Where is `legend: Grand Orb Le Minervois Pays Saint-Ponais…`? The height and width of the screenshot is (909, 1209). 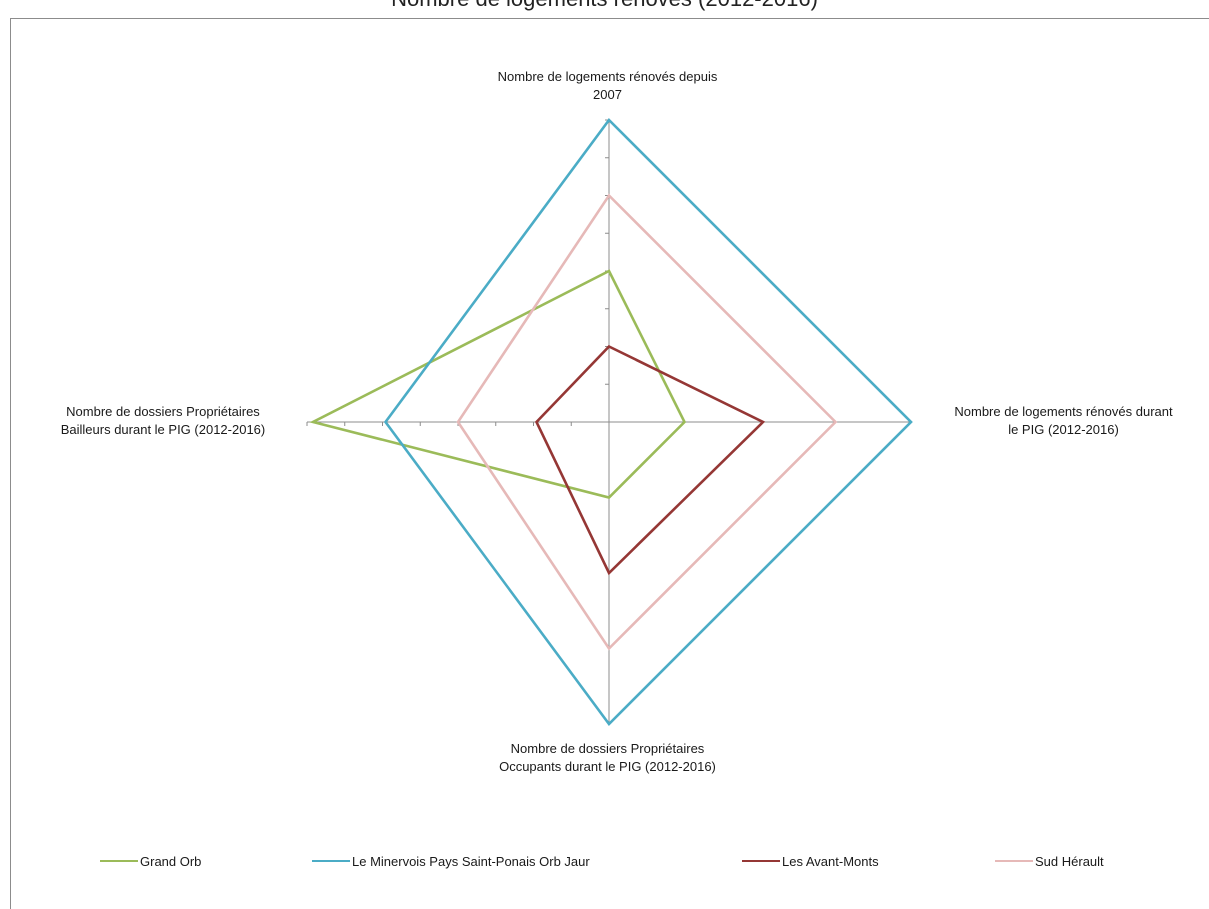 legend: Grand Orb Le Minervois Pays Saint-Ponais… is located at coordinates (604, 861).